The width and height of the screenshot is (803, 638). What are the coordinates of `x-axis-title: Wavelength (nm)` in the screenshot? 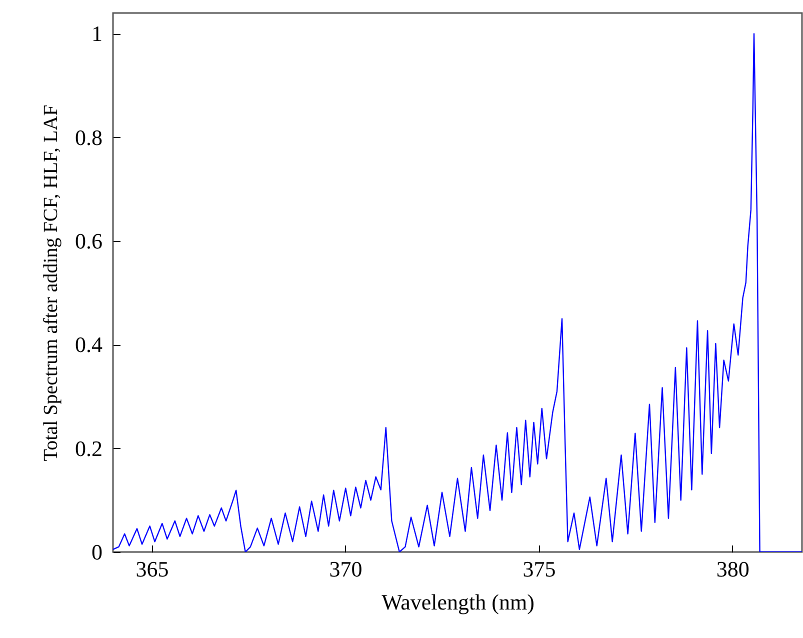 It's located at (458, 602).